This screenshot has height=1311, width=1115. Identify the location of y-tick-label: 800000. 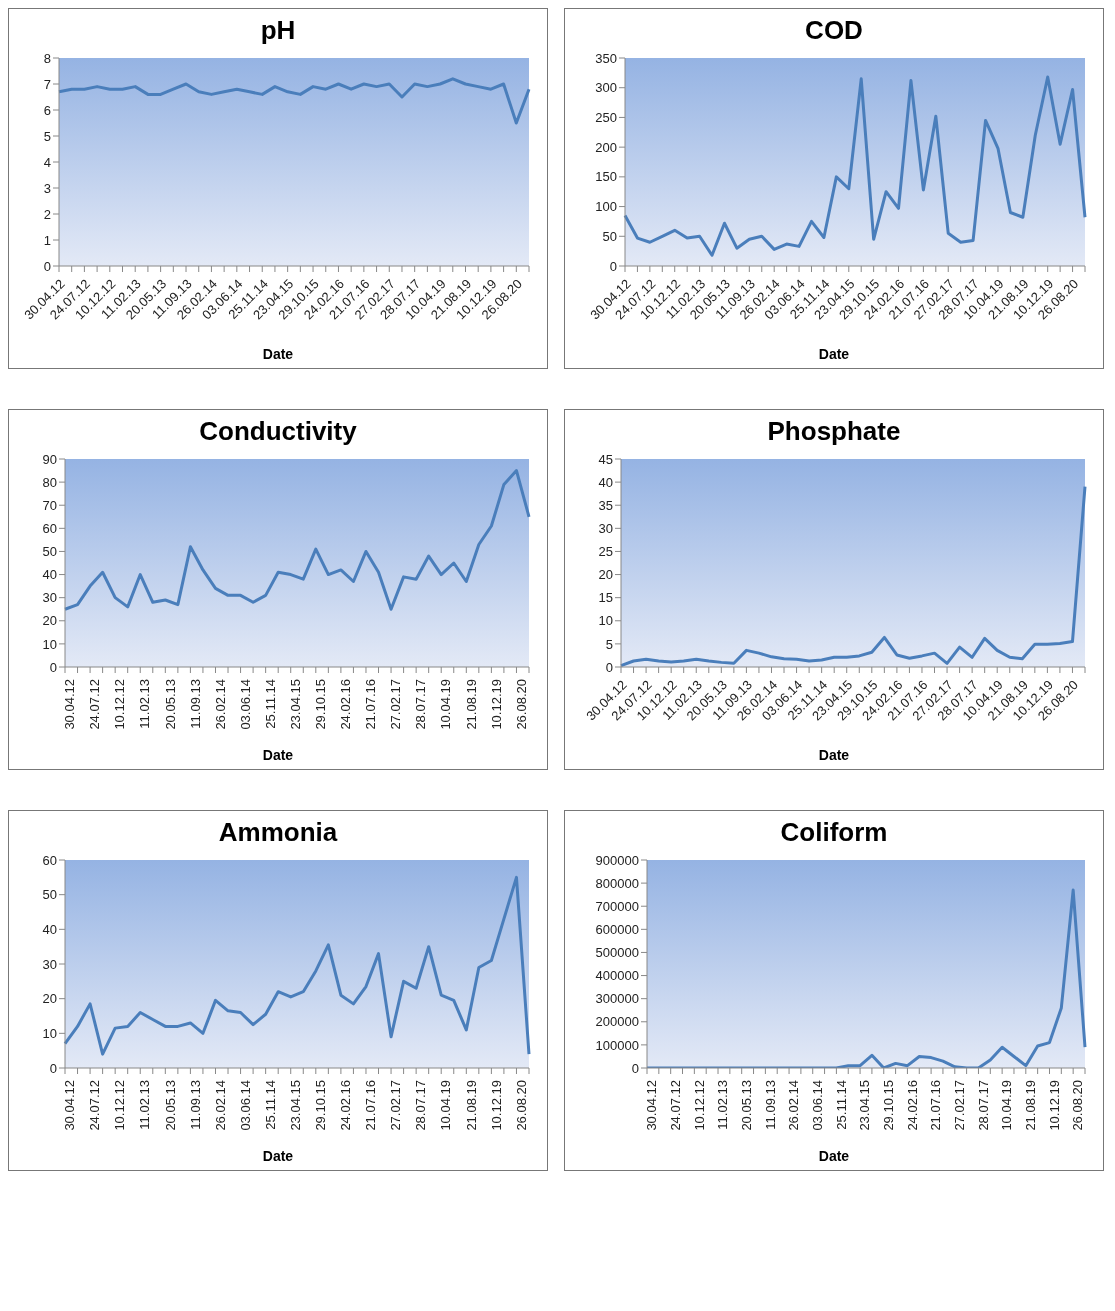
(617, 883).